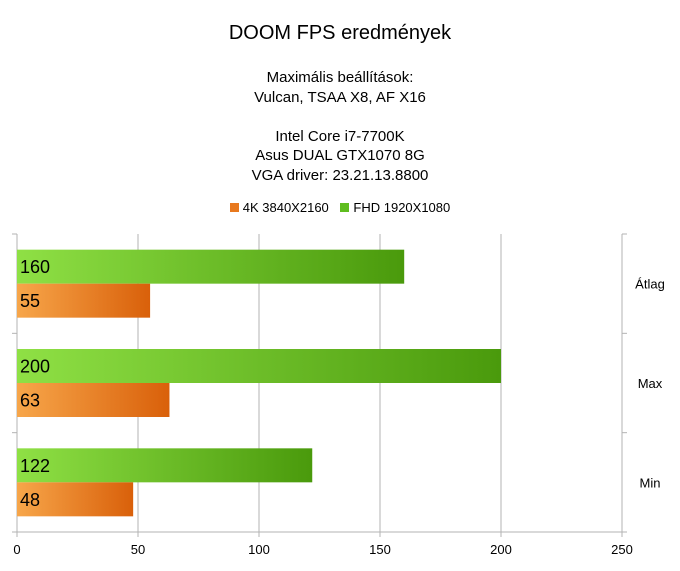 The width and height of the screenshot is (680, 571). Describe the element at coordinates (35, 267) in the screenshot. I see `bar-label-fhd-0: 160` at that location.